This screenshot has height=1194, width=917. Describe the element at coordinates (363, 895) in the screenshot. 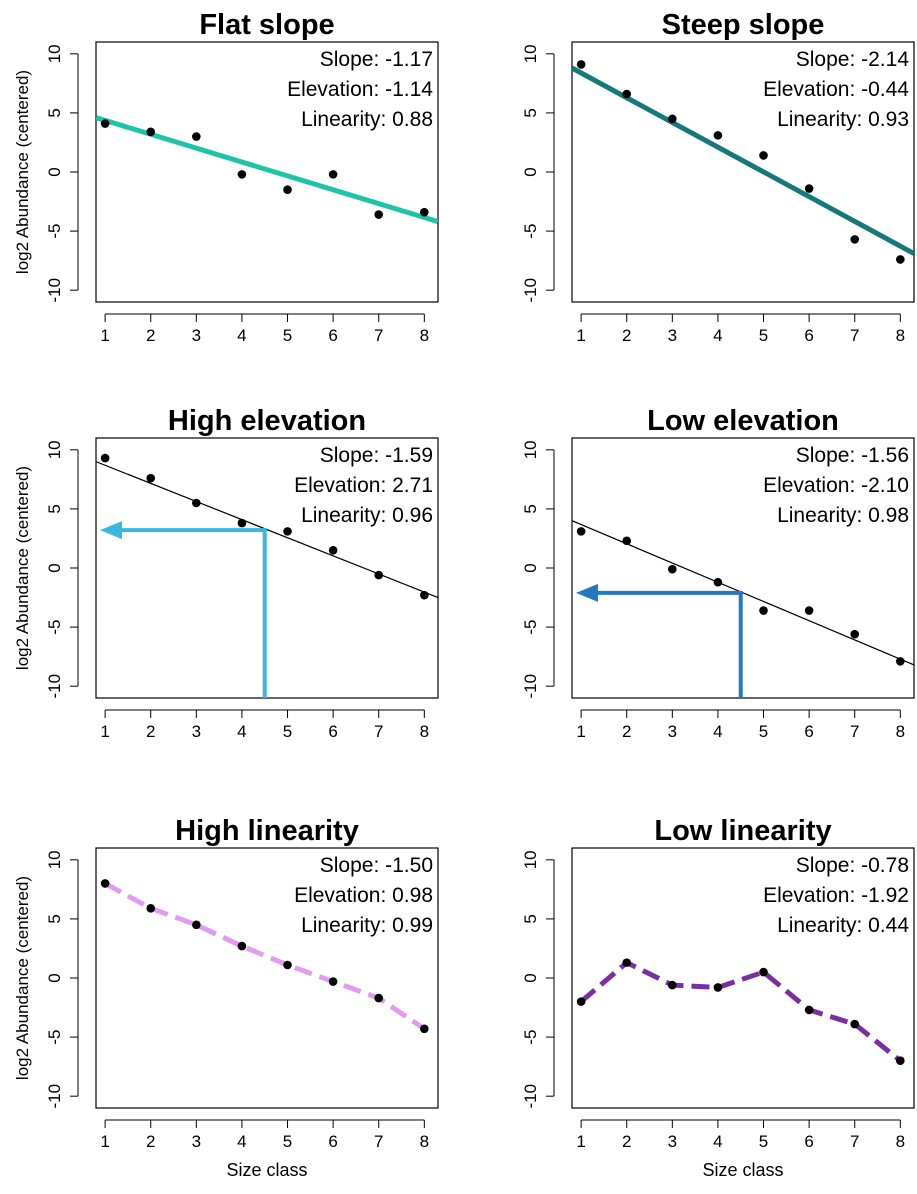

I see `stat-label: Elevation: 0.98` at that location.